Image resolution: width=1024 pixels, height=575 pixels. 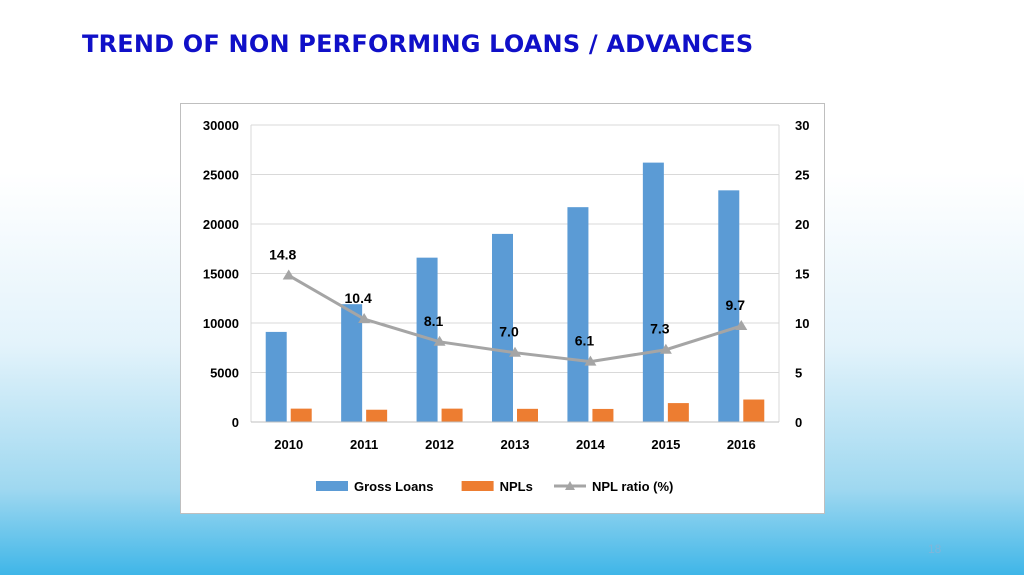 What do you see at coordinates (591, 444) in the screenshot?
I see `x-tick-label: 2014` at bounding box center [591, 444].